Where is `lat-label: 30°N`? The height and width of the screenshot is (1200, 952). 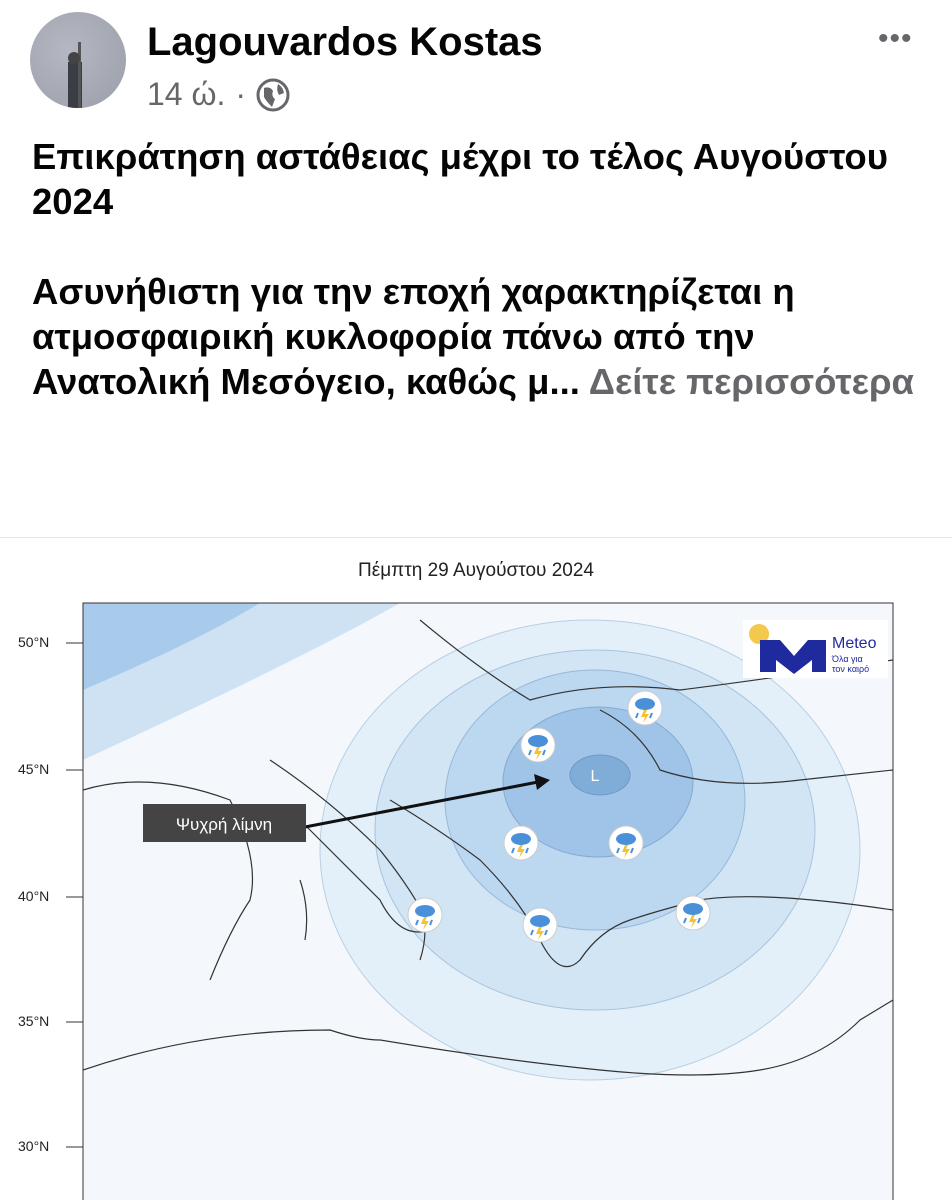
lat-label: 30°N is located at coordinates (34, 1146).